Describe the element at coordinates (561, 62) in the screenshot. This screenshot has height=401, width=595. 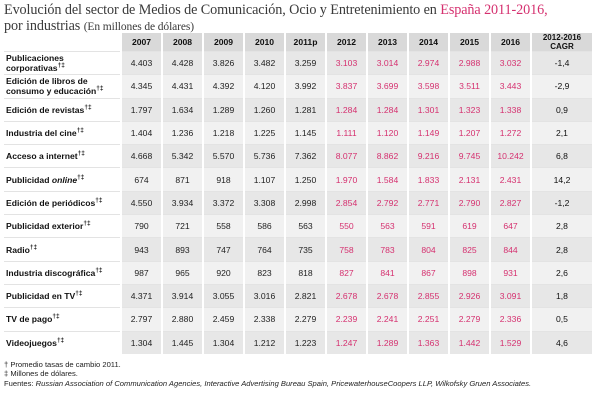
I see `table-cell: -1,4` at that location.